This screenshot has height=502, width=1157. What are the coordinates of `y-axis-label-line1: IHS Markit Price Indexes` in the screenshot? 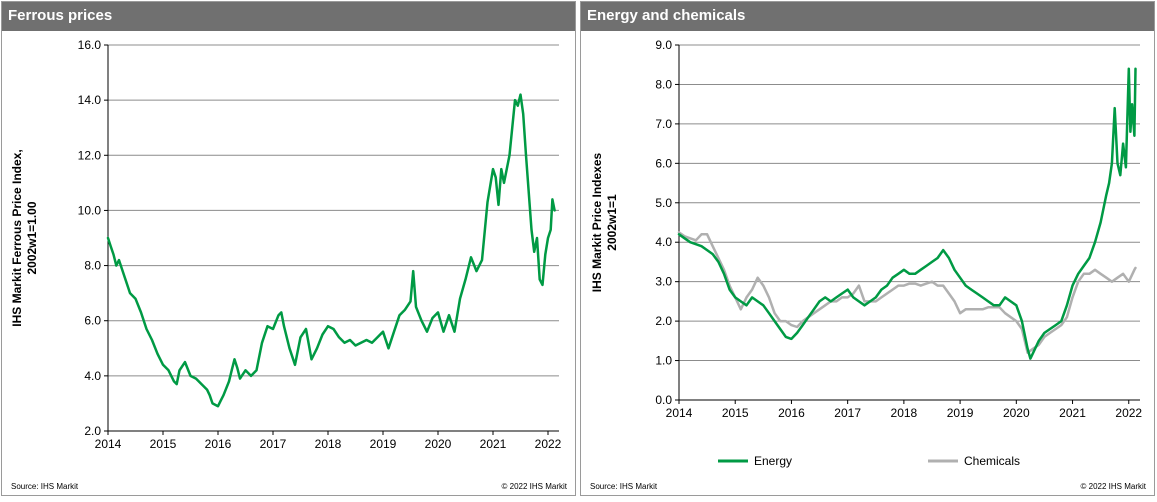 It's located at (597, 222).